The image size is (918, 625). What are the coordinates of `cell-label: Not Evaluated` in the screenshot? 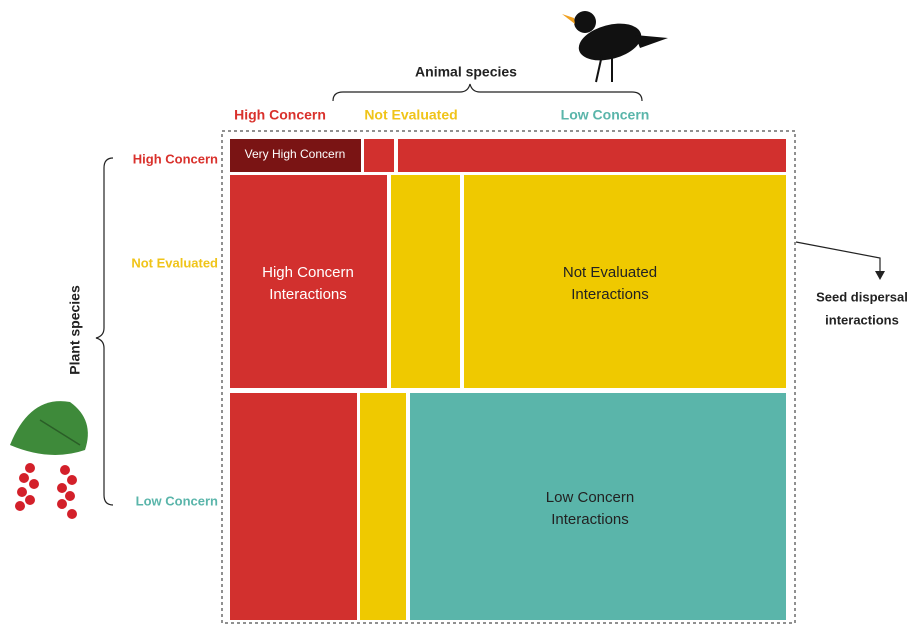 It's located at (610, 272).